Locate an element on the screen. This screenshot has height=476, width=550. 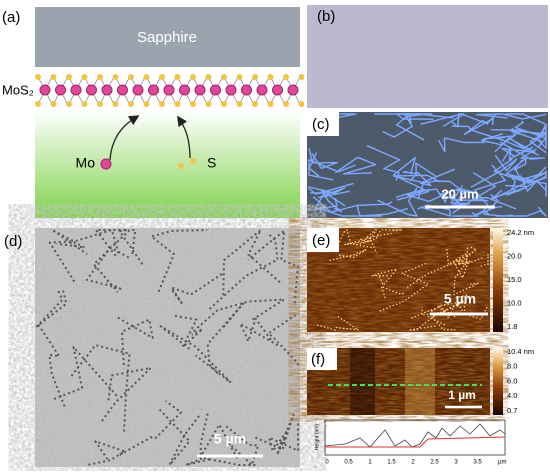
panel-label: (e) is located at coordinates (321, 240).